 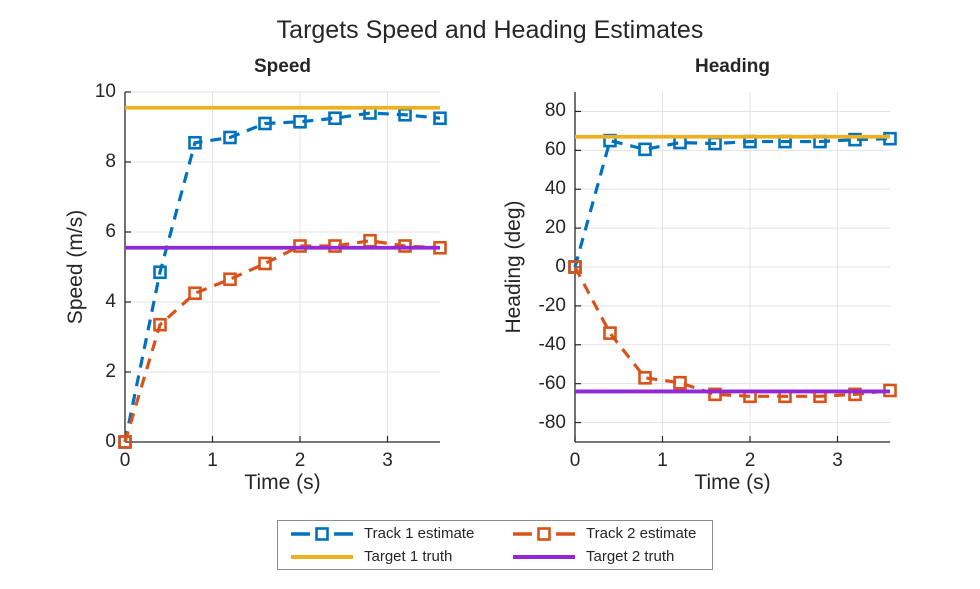 I want to click on speed-x-axis-label: Time (s), so click(x=282, y=482).